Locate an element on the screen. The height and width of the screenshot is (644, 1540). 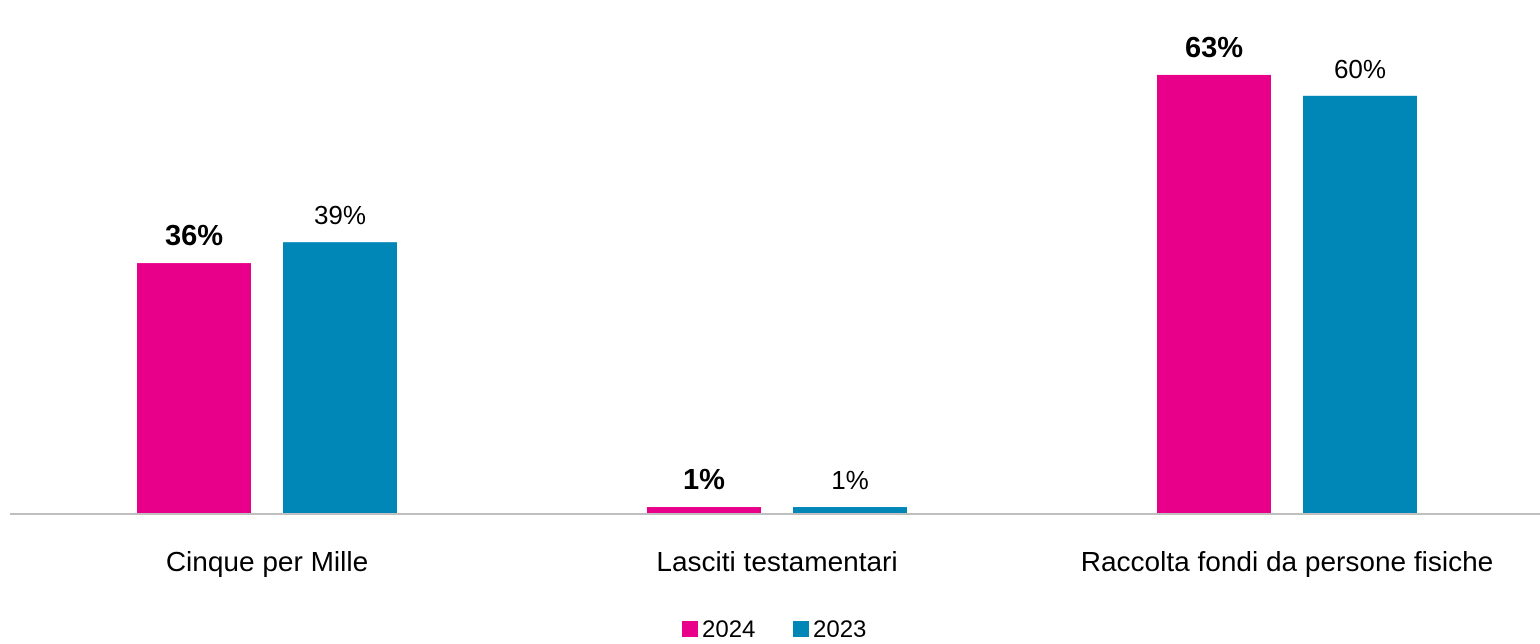
category-label-3: Raccolta fondi da persone fisiche is located at coordinates (1287, 561).